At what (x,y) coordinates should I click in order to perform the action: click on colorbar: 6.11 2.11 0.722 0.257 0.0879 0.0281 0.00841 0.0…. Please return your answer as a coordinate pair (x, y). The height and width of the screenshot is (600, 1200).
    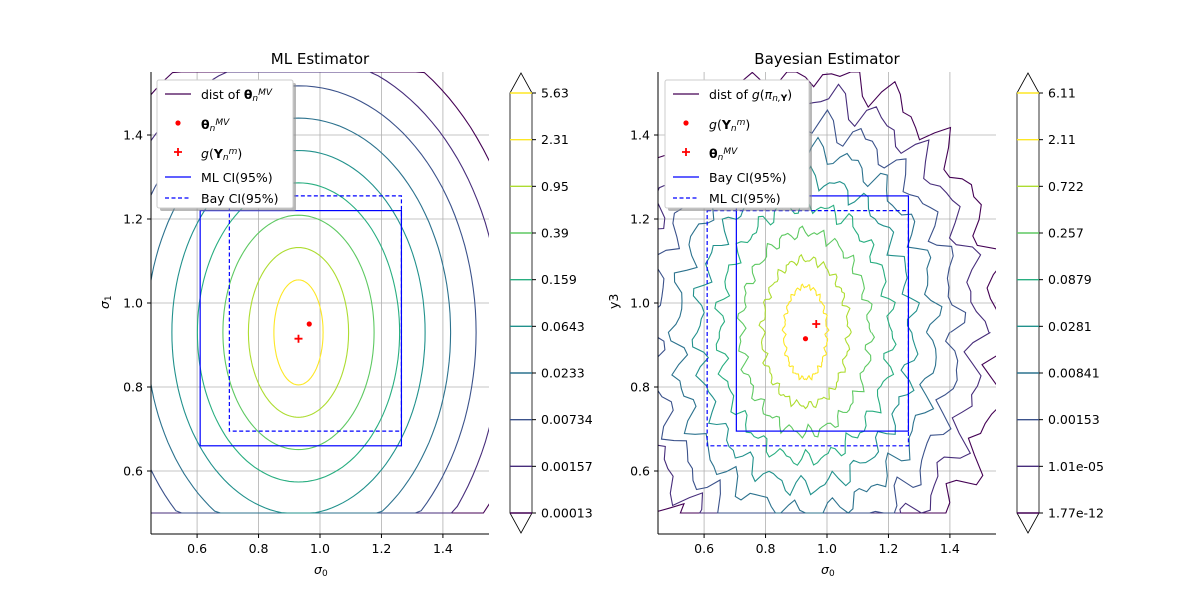
    Looking at the image, I should click on (1060, 303).